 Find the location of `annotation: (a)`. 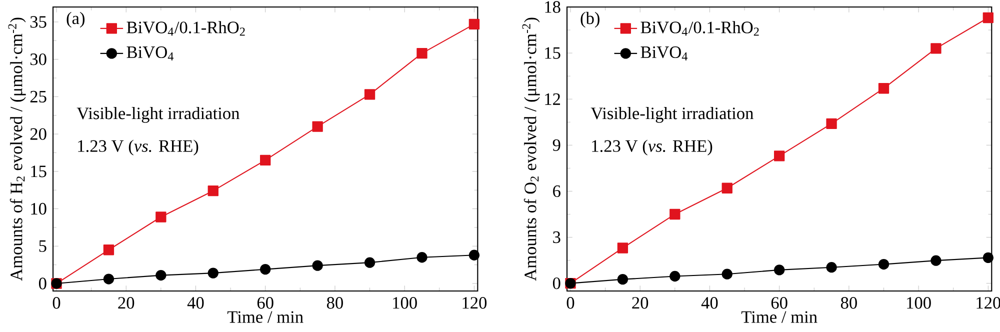

annotation: (a) is located at coordinates (75, 20).